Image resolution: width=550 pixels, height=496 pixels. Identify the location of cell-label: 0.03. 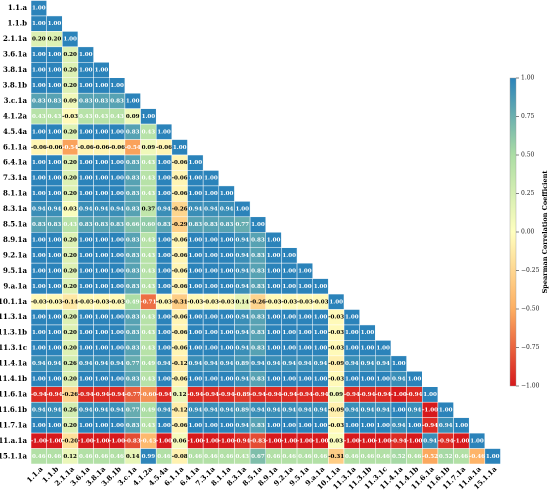
(336, 441).